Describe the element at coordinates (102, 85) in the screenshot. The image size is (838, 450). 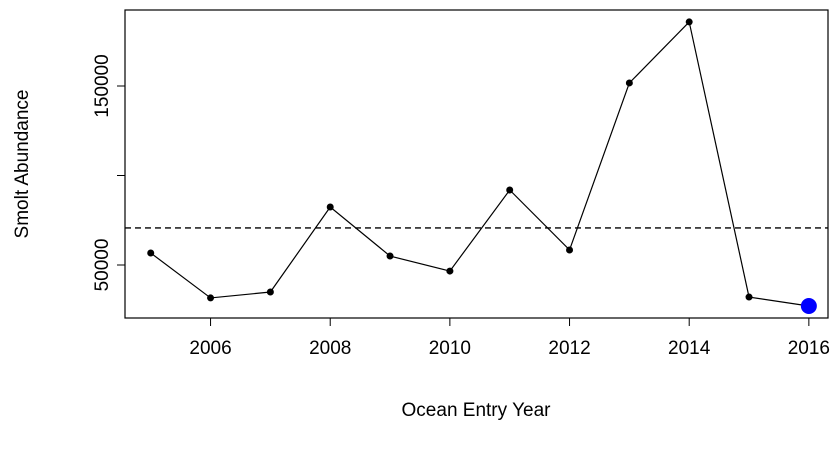
I see `y-tick-label: 150000` at that location.